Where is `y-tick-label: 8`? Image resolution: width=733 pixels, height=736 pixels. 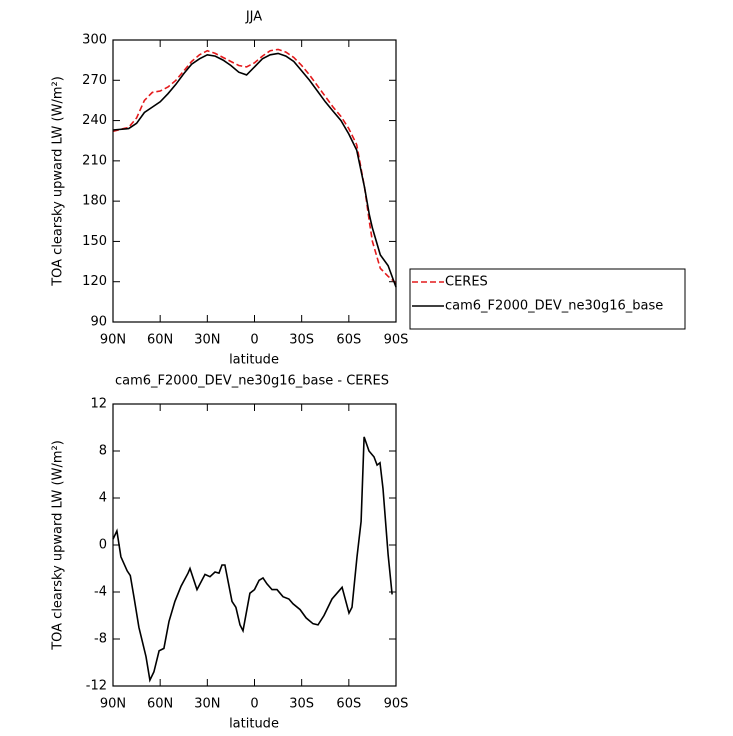
y-tick-label: 8 is located at coordinates (103, 451).